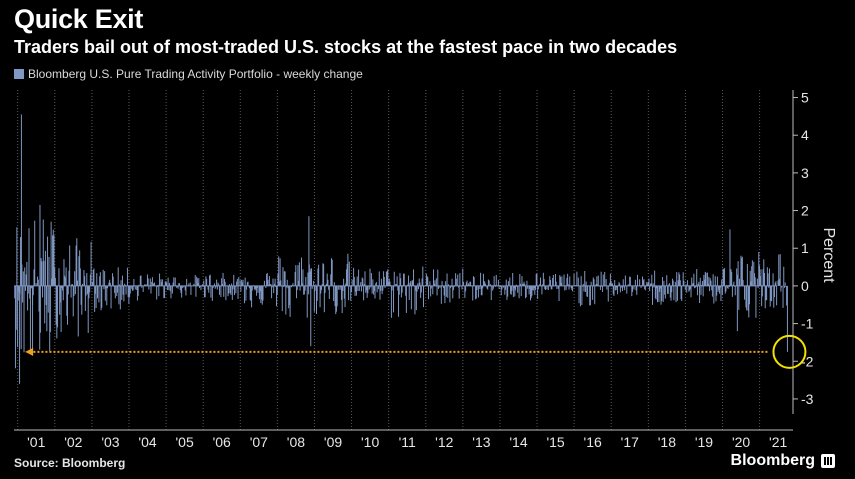 This screenshot has height=479, width=855. I want to click on y-tick-label: 0, so click(805, 286).